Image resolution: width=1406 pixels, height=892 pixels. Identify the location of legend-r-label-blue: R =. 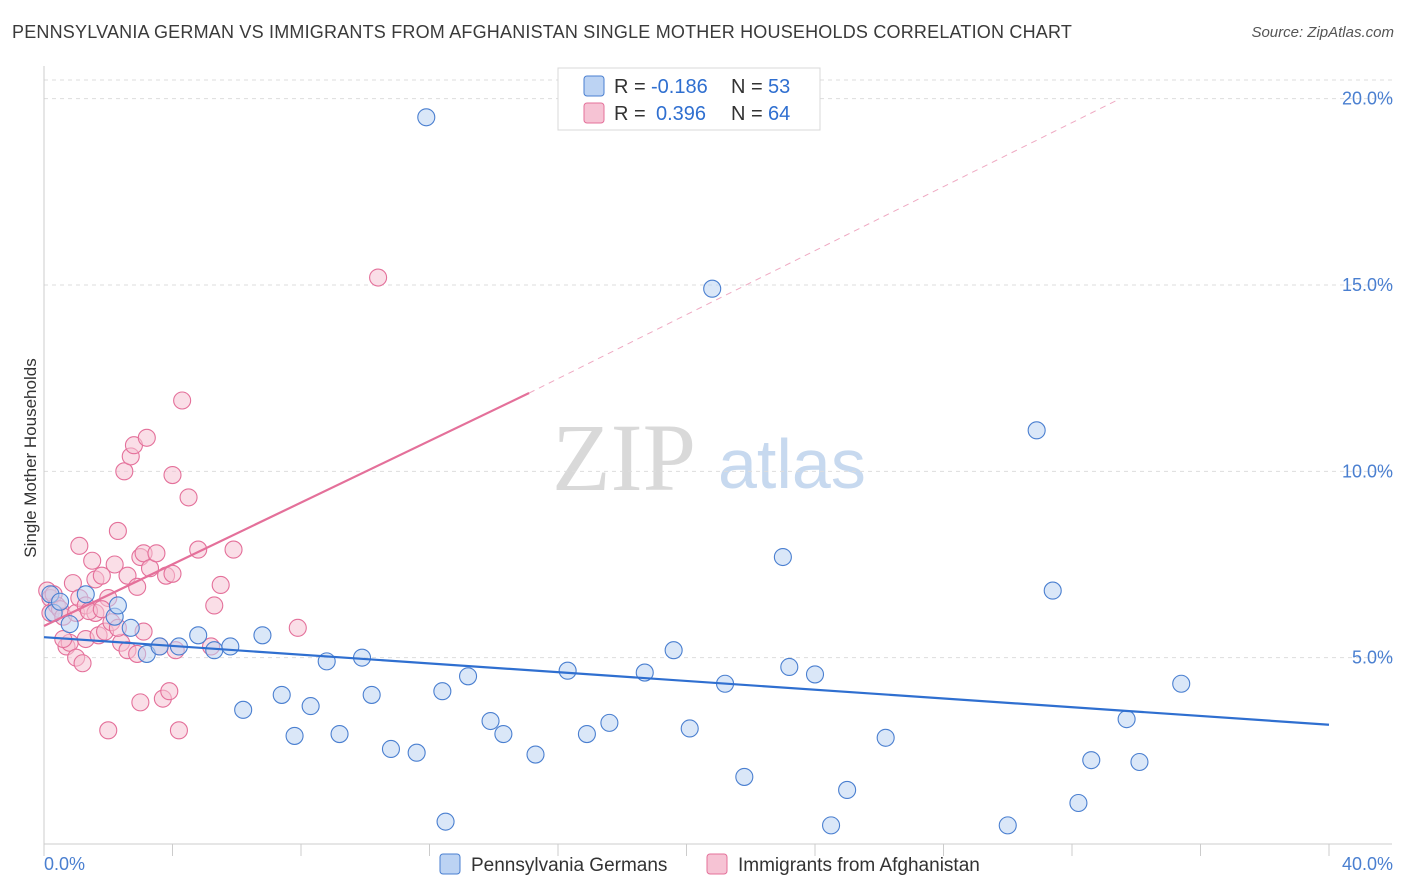
(630, 87).